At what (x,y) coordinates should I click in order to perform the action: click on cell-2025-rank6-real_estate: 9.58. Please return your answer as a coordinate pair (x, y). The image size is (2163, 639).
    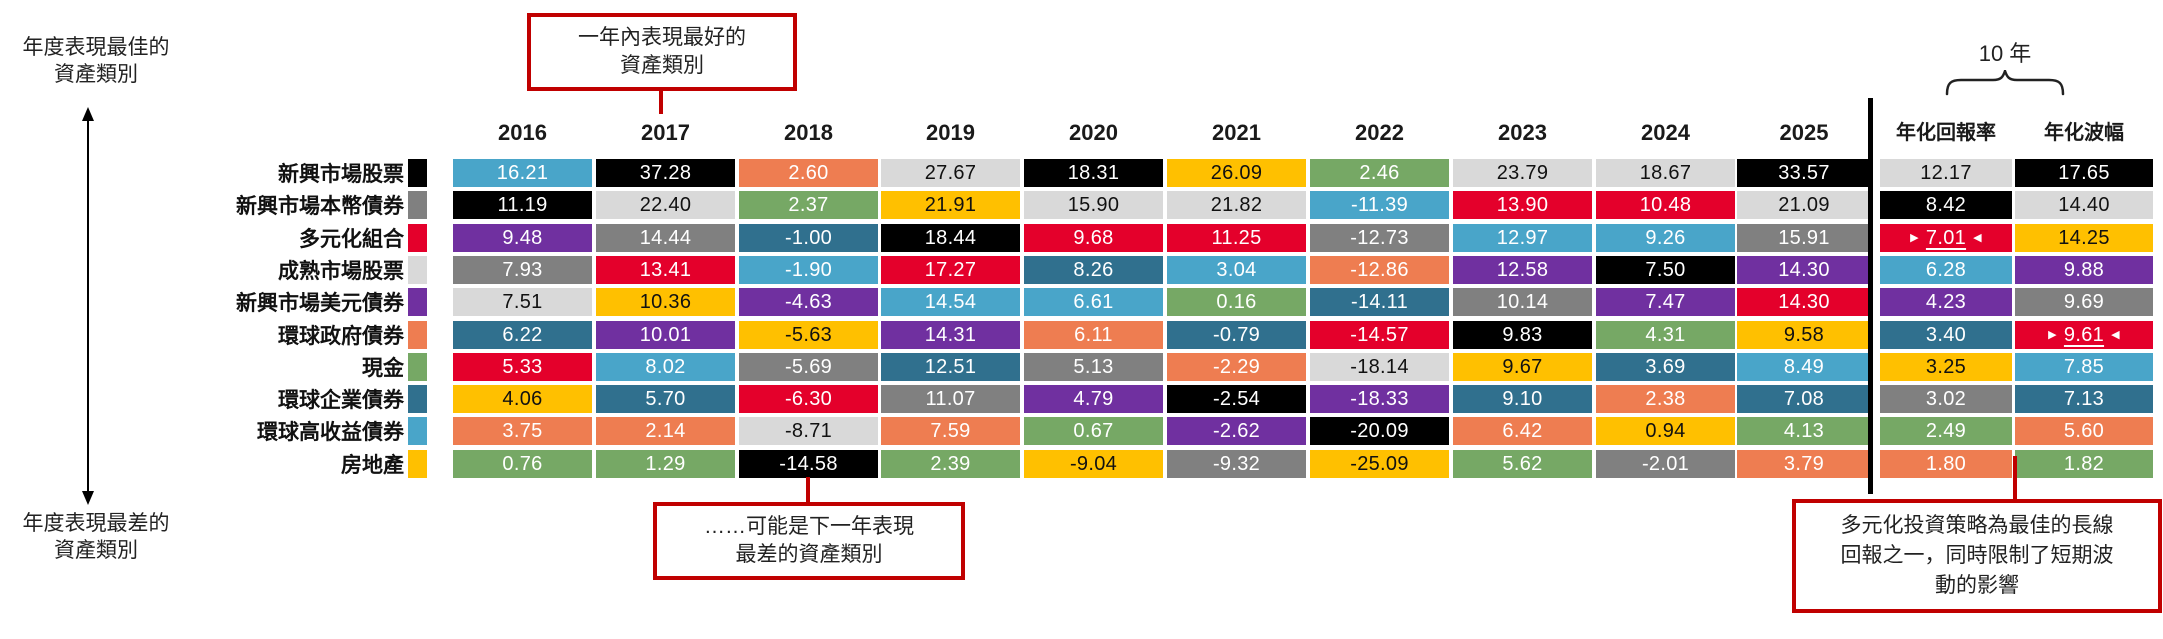
    Looking at the image, I should click on (1804, 335).